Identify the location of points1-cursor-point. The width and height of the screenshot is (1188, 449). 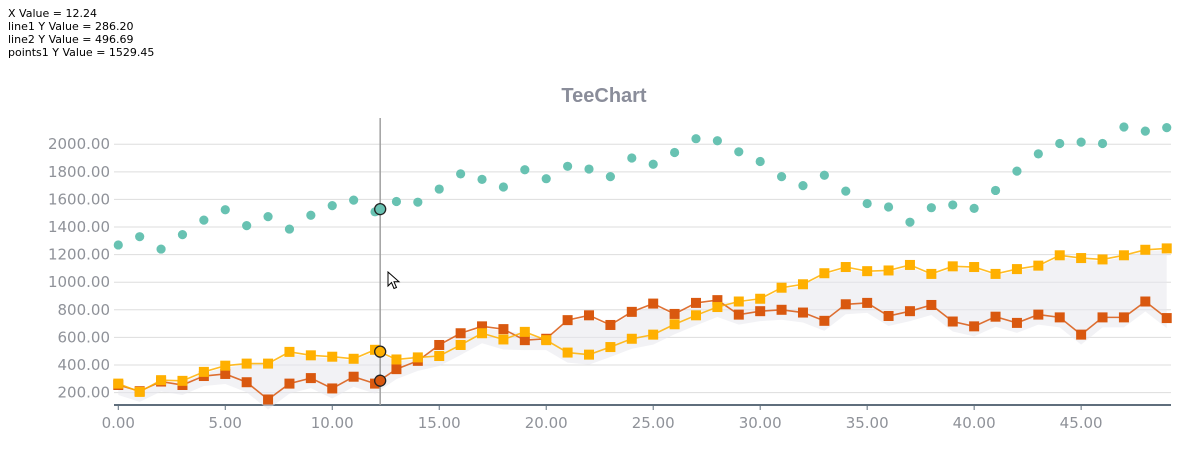
(380, 209).